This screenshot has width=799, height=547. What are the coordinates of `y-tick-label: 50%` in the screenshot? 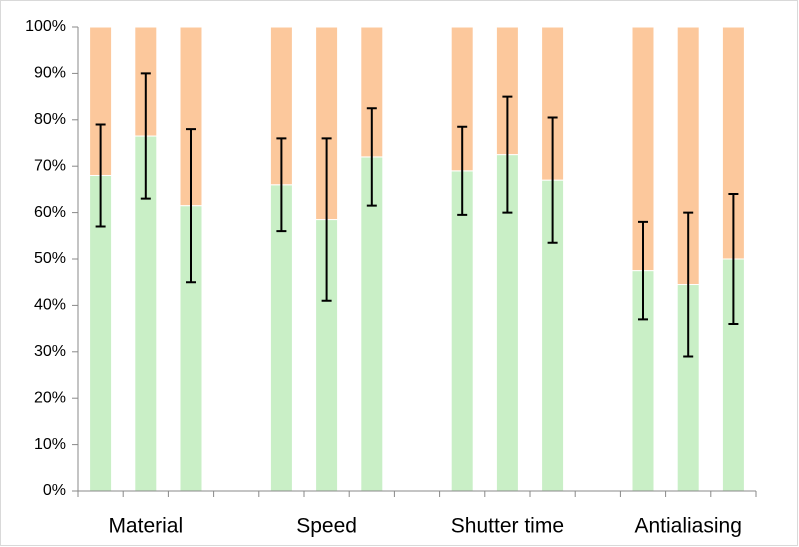 It's located at (50, 258).